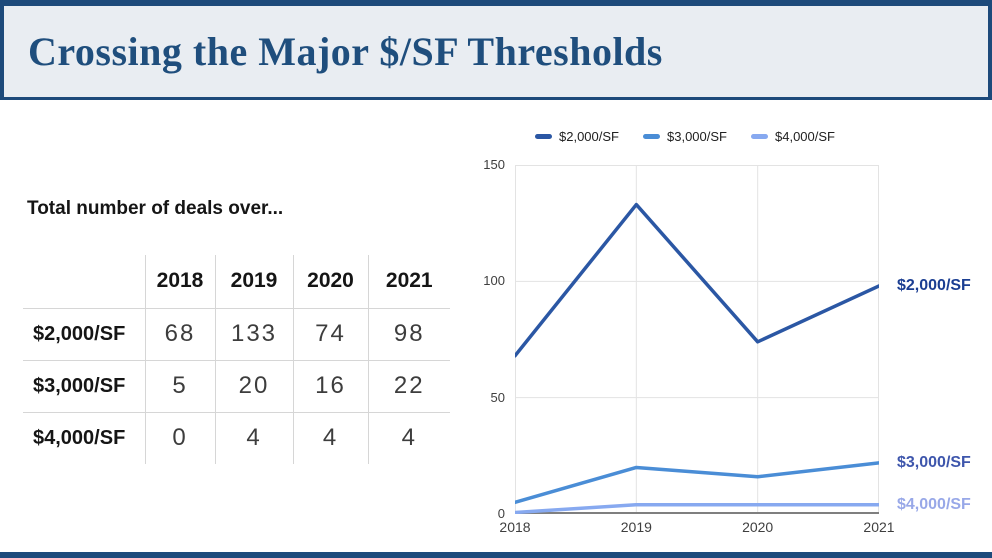 The image size is (992, 558). Describe the element at coordinates (408, 333) in the screenshot. I see `table-cell: 98` at that location.